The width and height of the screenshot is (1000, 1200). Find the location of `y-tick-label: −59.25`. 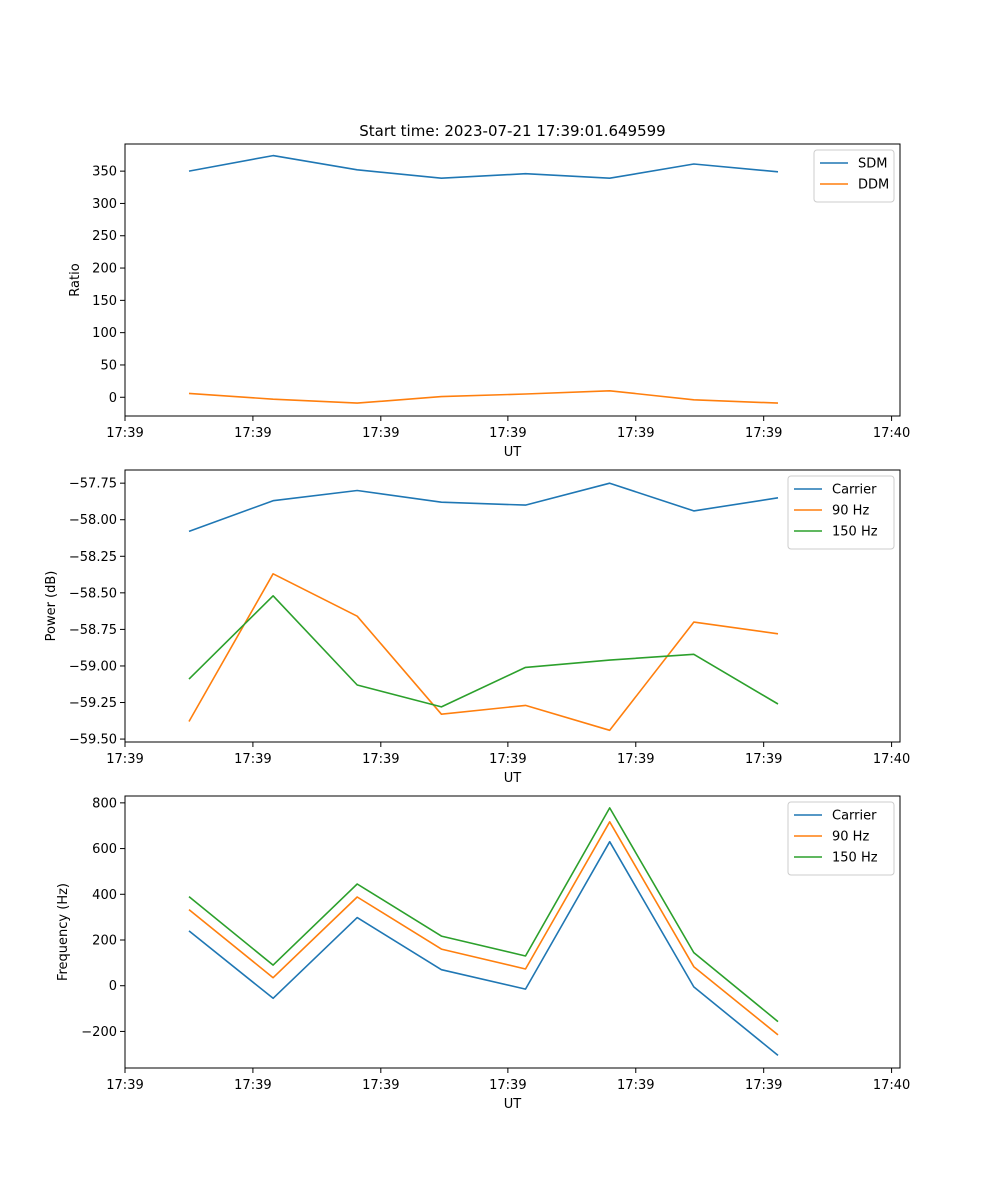

y-tick-label: −59.25 is located at coordinates (93, 703).